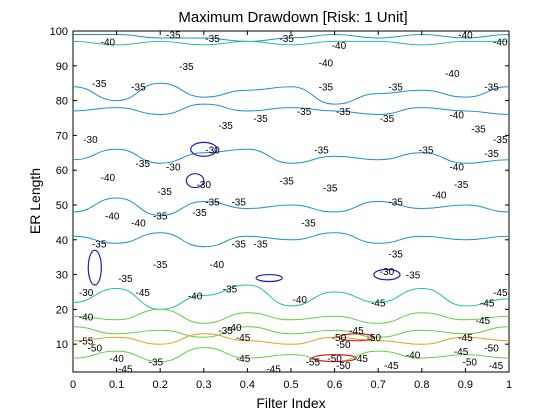 This screenshot has width=560, height=420. What do you see at coordinates (62, 241) in the screenshot?
I see `y-tick-label: 40` at bounding box center [62, 241].